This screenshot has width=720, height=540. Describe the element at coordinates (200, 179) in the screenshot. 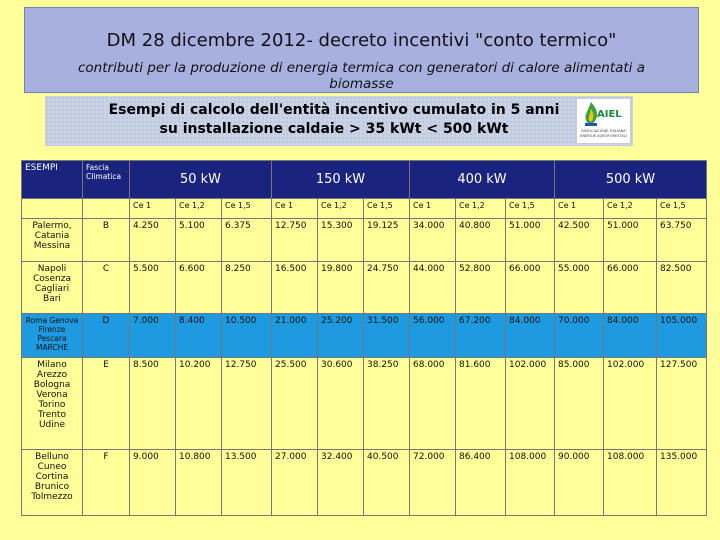

I see `col-header-50kw: 50 kW` at that location.